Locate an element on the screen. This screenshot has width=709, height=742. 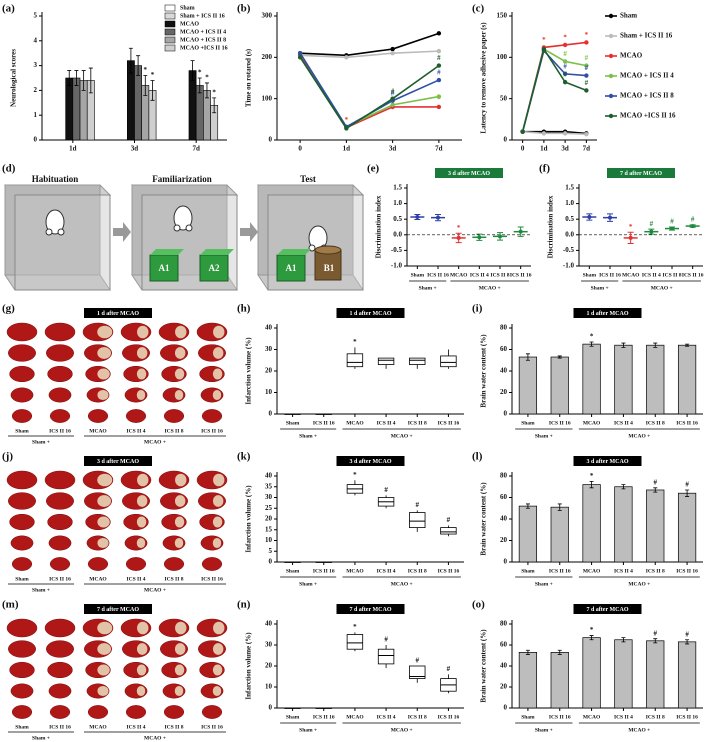
y-tick-label: 1.5 is located at coordinates (569, 188).